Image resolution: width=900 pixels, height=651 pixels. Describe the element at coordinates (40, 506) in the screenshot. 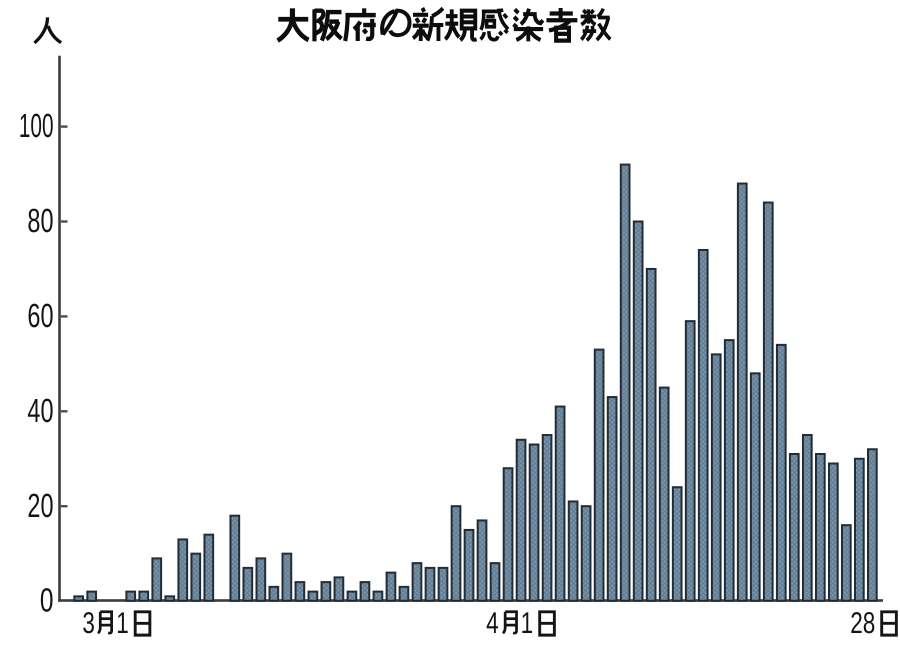

I see `svg-text: 20` at that location.